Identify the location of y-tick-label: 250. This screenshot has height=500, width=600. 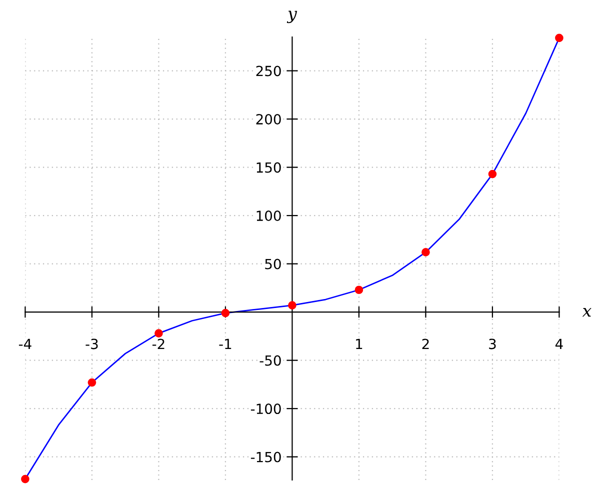
(268, 71).